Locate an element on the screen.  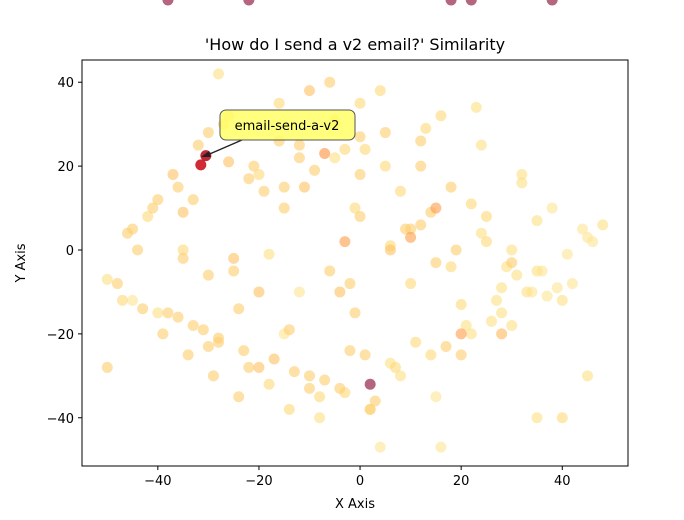
annotation-label: email-send-a-v2 is located at coordinates (287, 126).